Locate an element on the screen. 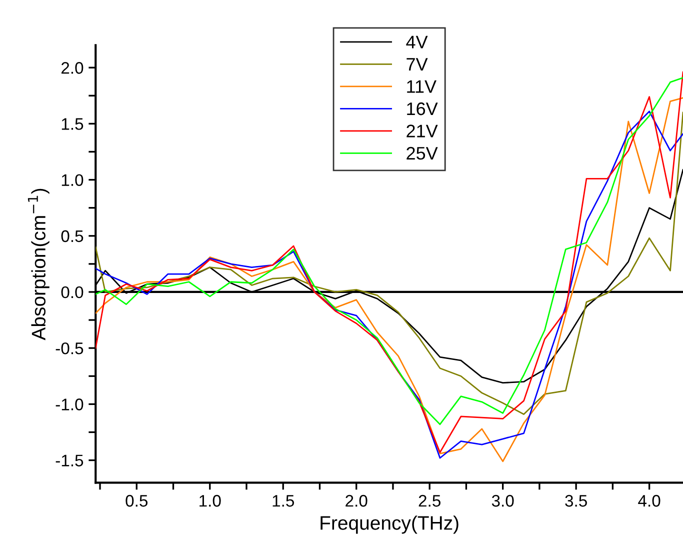 The height and width of the screenshot is (551, 683). y-tick-label: -1.0 is located at coordinates (70, 404).